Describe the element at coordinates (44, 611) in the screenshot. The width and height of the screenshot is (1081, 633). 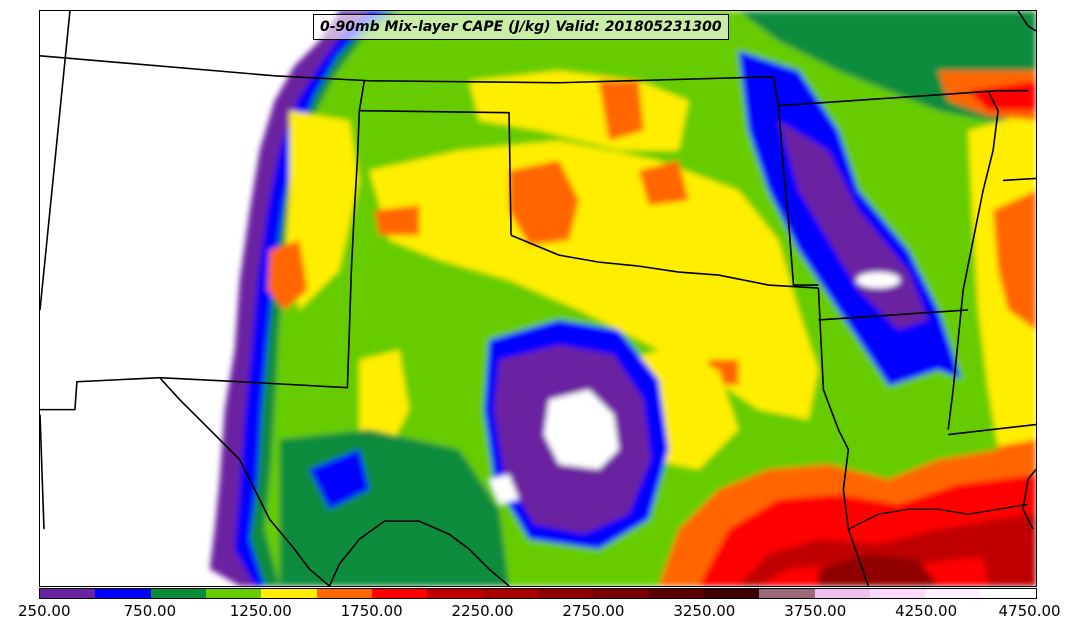
I see `colorbar-tick-label: 250.00` at that location.